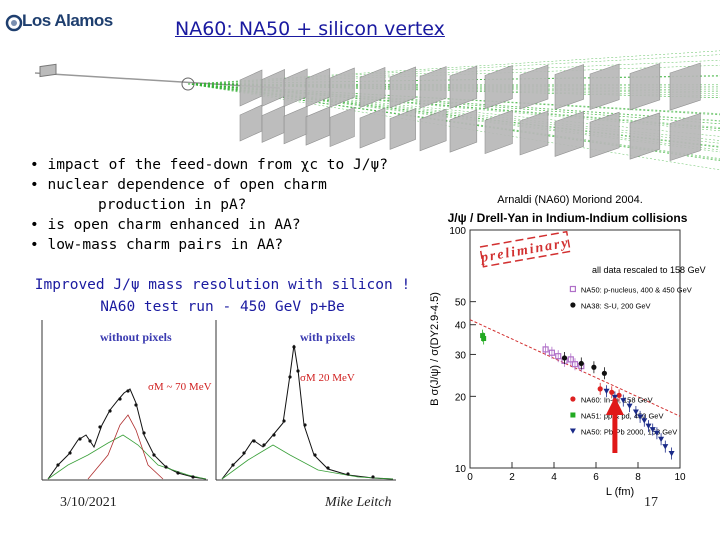 Image resolution: width=720 pixels, height=540 pixels. I want to click on silicon-planes, so click(470, 112).